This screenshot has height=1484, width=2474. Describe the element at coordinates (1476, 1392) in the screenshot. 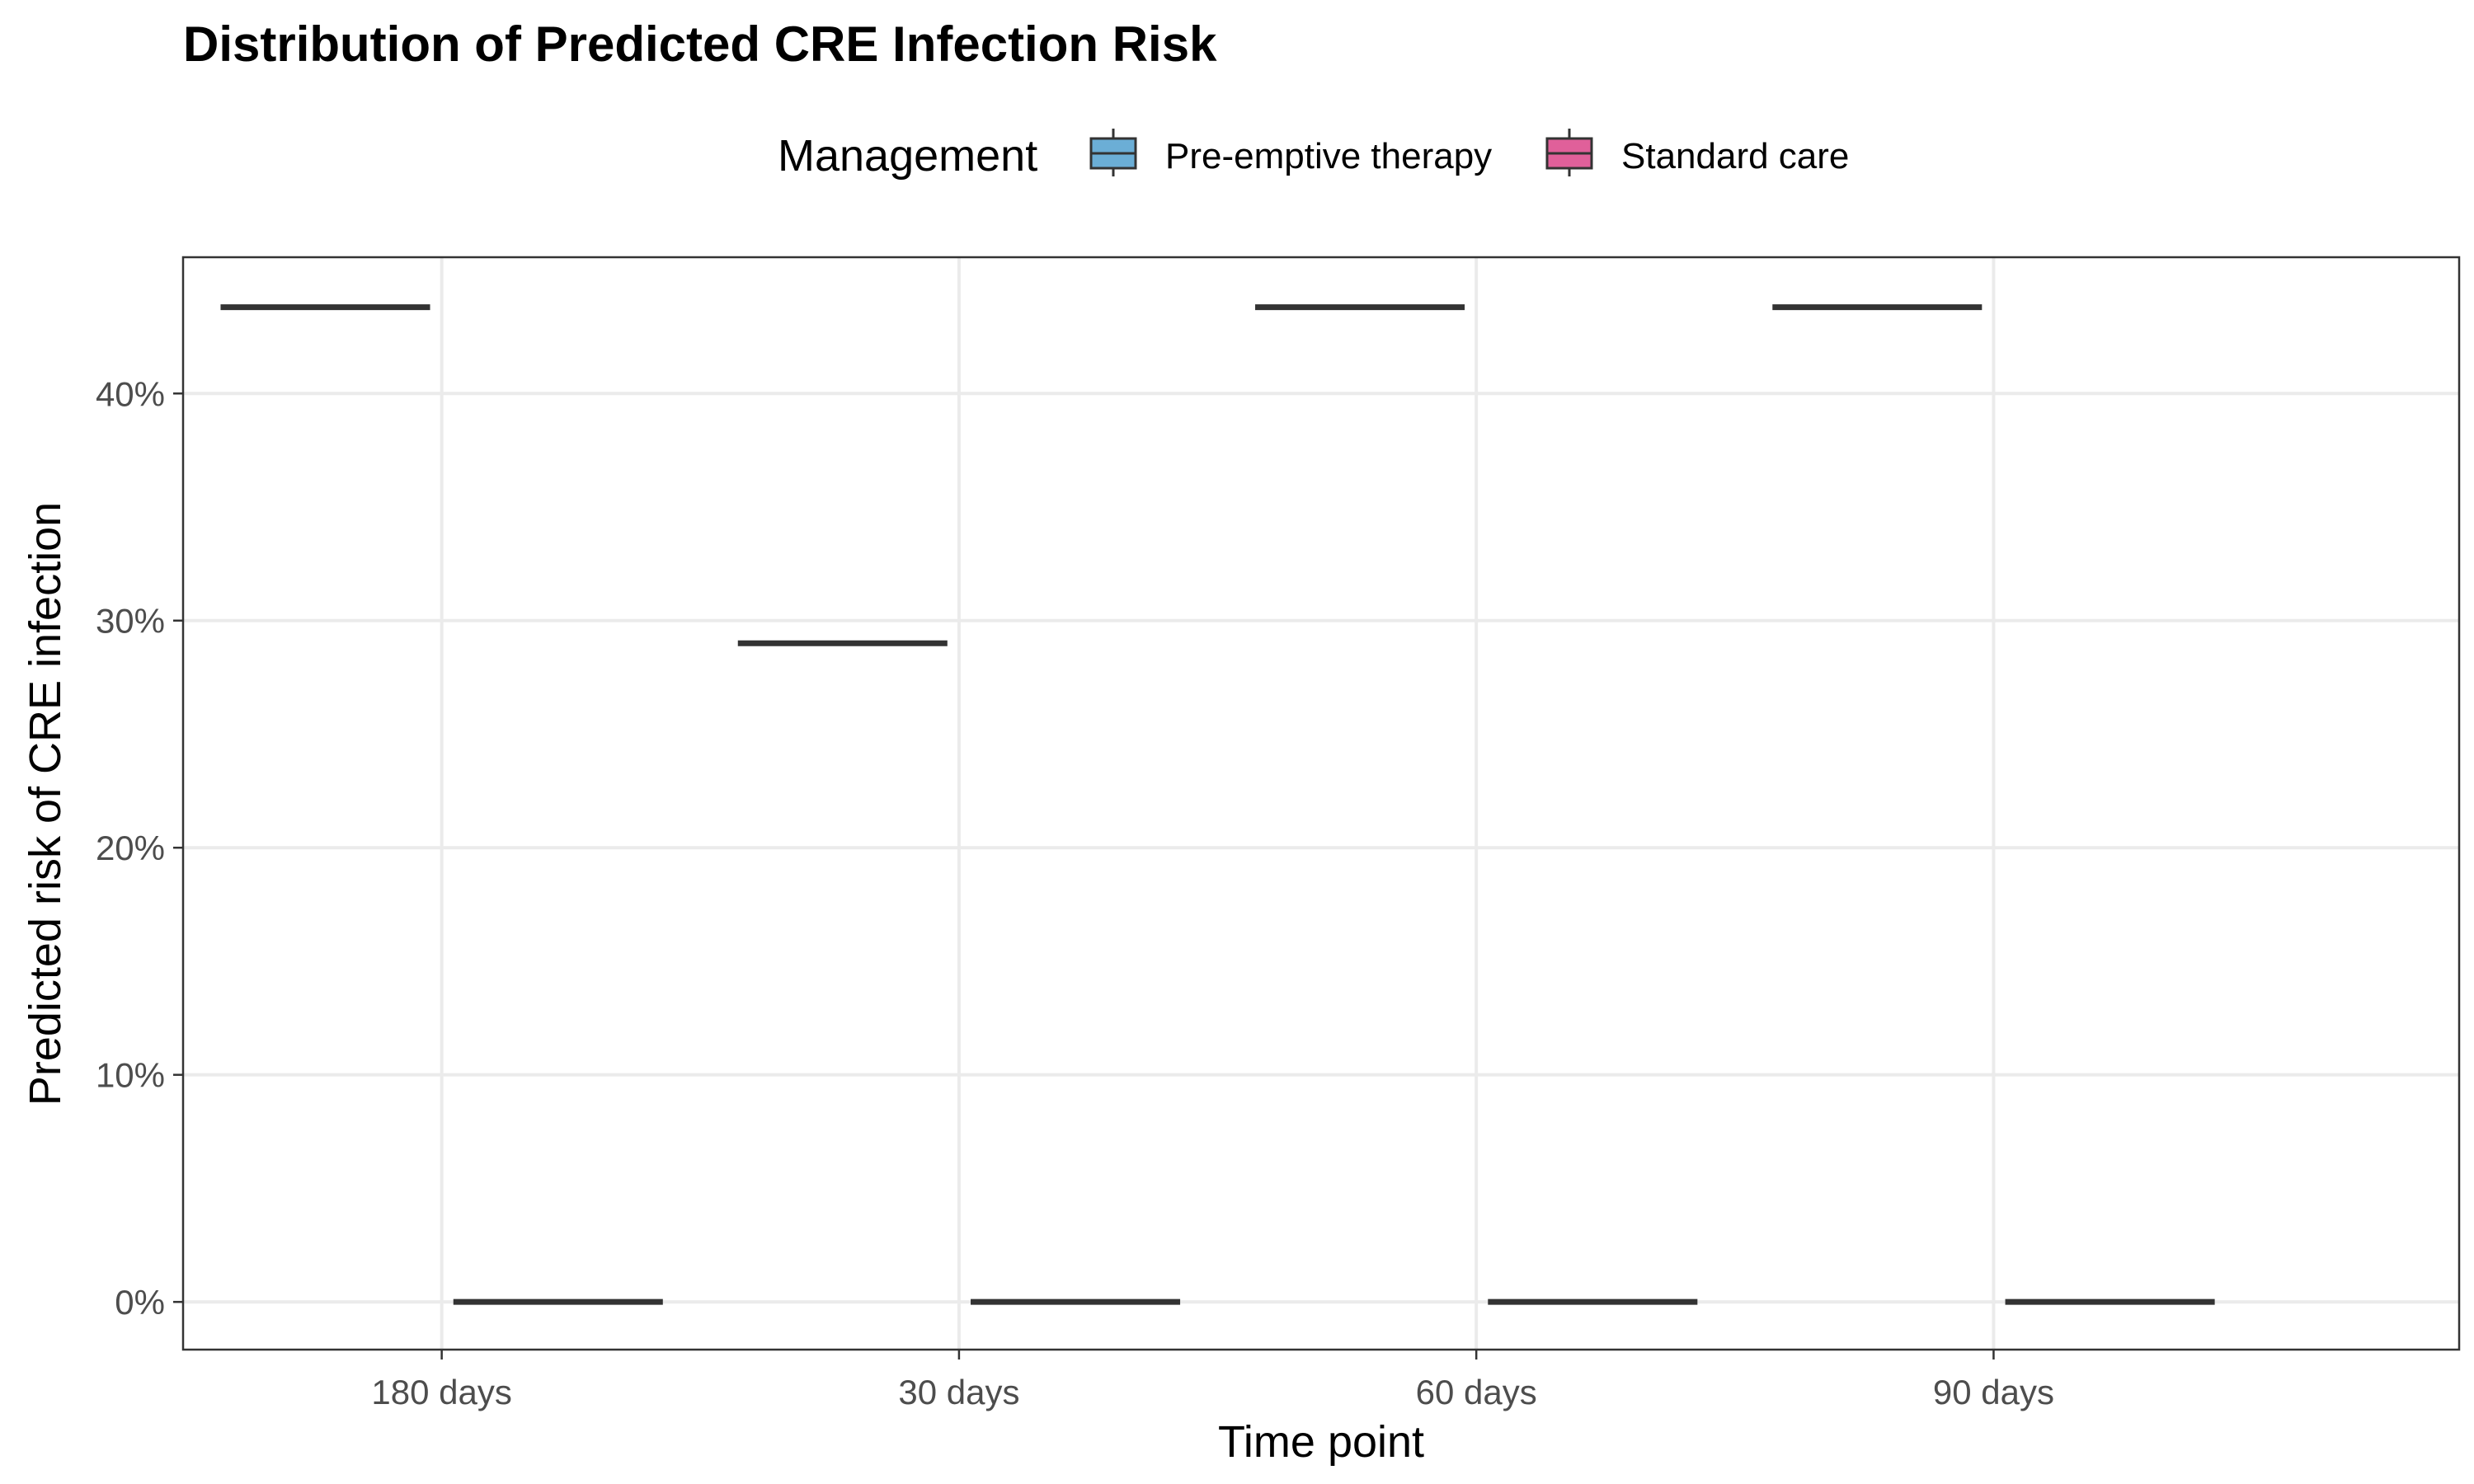

I see `x-tick-label: 60 days` at that location.